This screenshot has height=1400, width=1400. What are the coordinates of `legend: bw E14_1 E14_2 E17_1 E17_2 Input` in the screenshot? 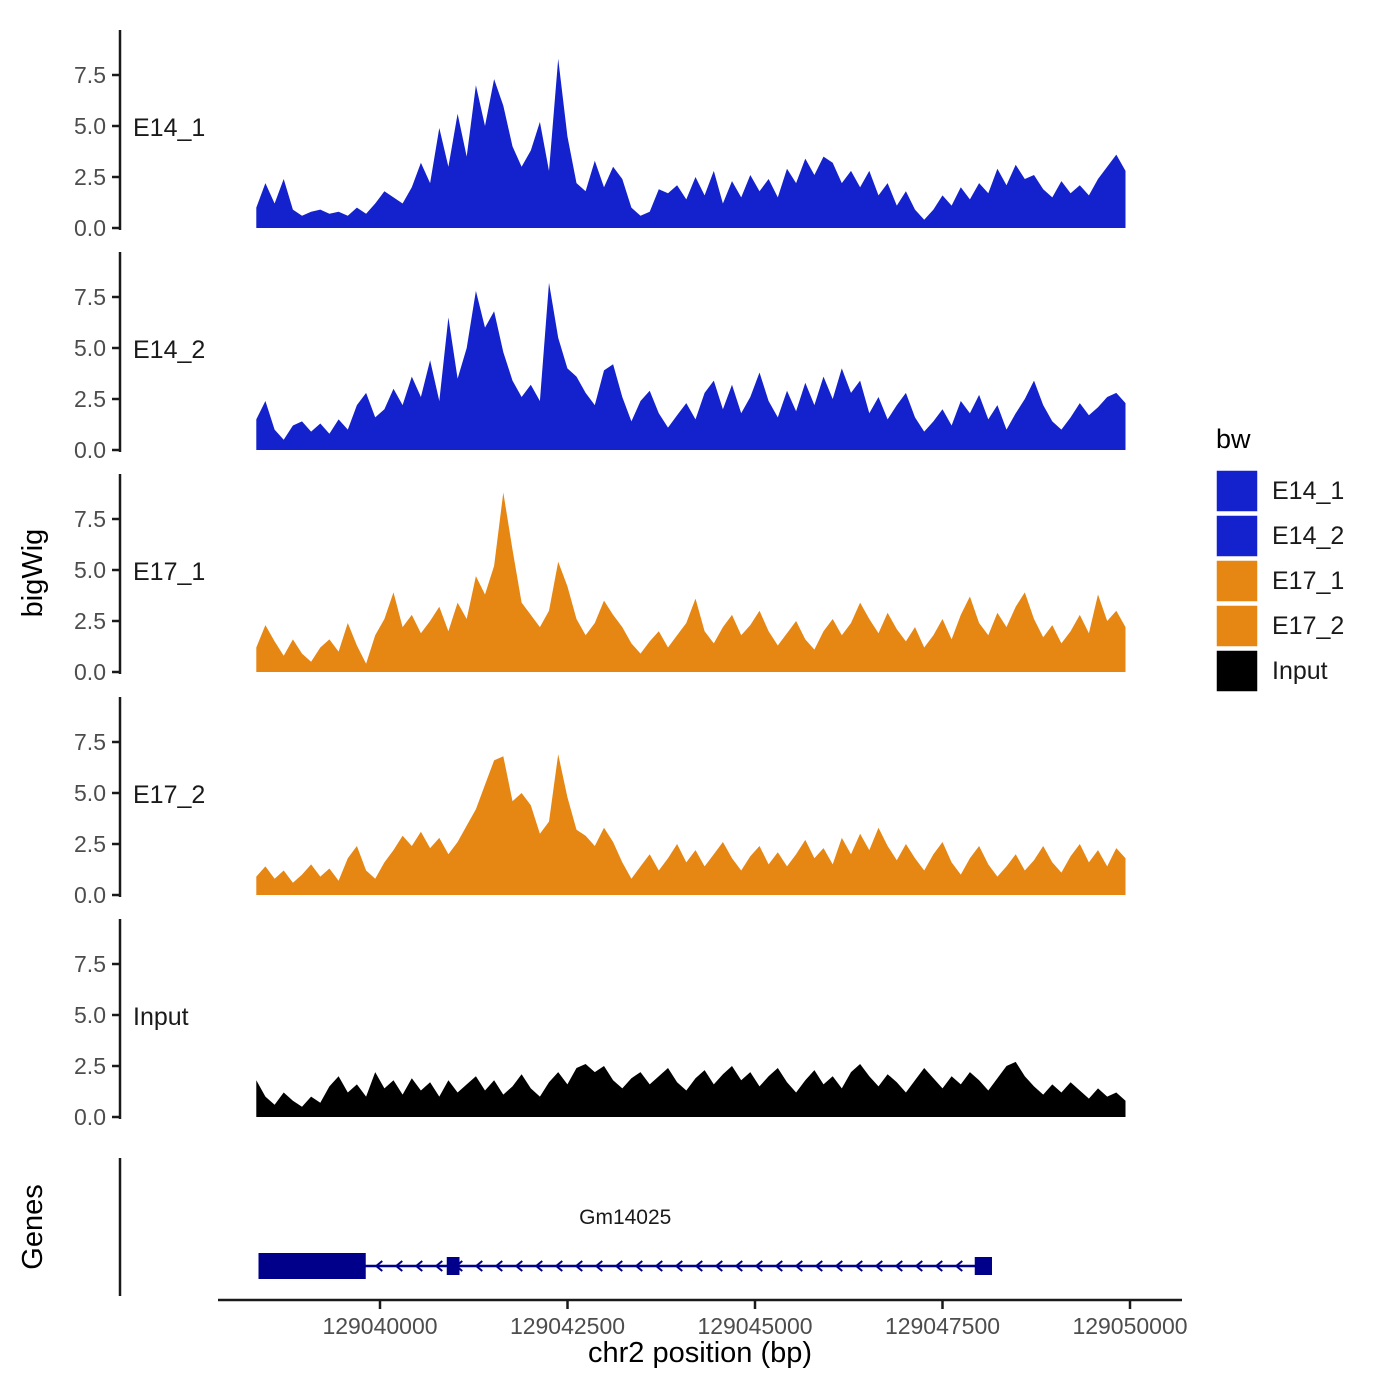 It's located at (1279, 558).